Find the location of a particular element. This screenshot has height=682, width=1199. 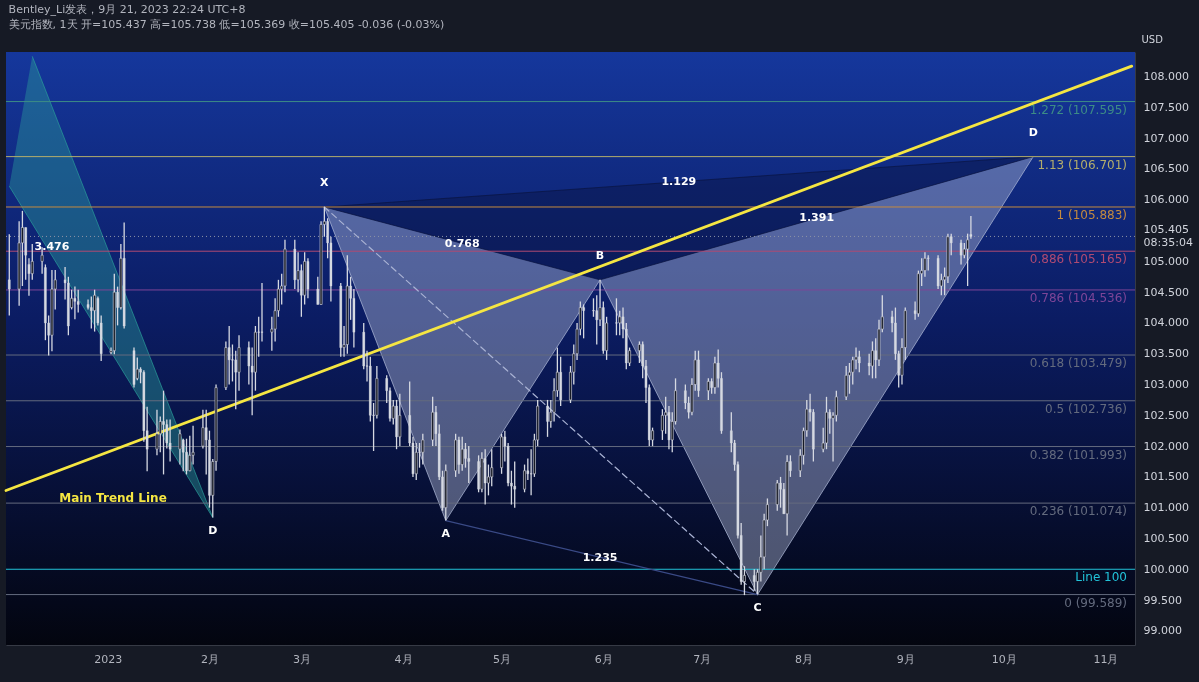

x-tick-label: 2月 is located at coordinates (209, 659).